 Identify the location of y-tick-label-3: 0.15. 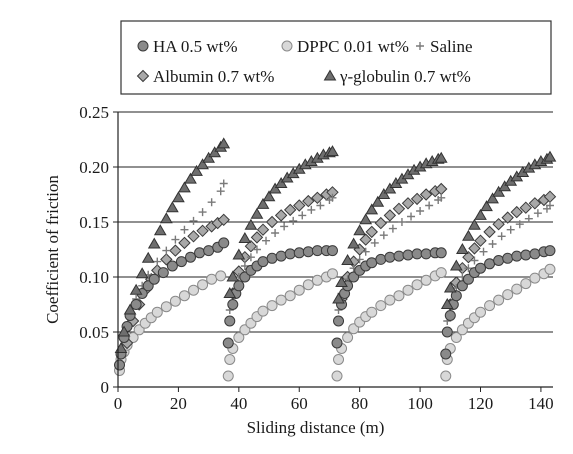
(94, 222).